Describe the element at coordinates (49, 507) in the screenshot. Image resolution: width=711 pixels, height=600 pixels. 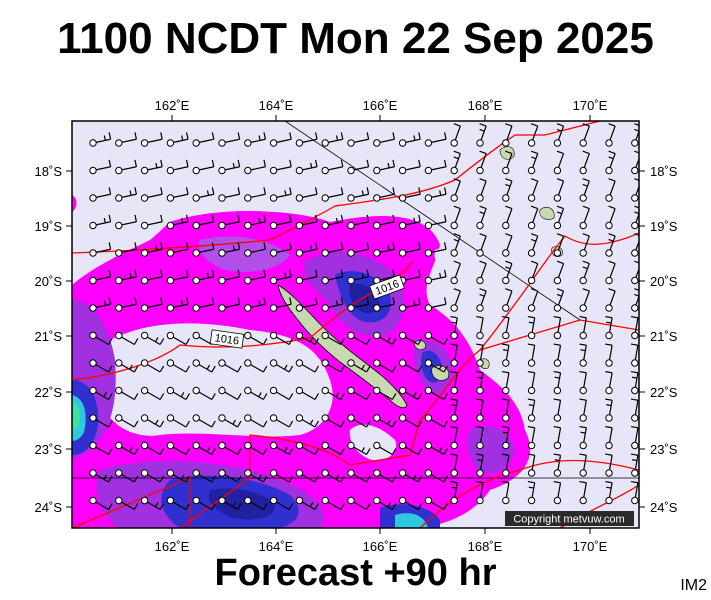
I see `lat-label-left: 24˚S` at that location.